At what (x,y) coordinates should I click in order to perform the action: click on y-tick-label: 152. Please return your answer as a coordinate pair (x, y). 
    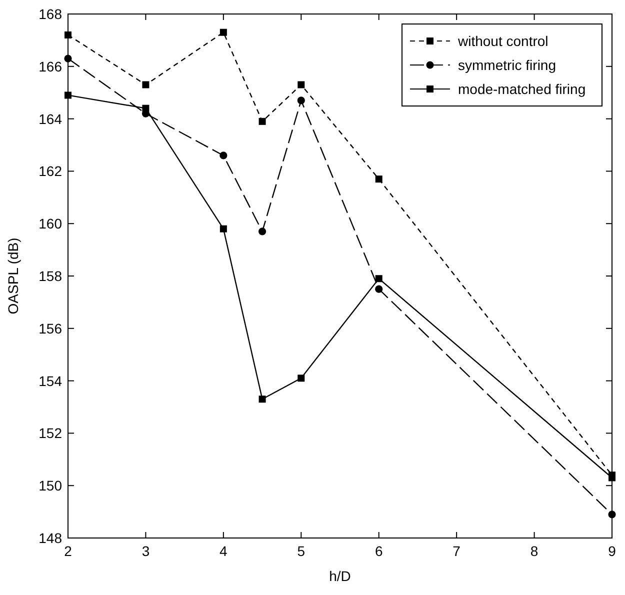
    Looking at the image, I should click on (50, 433).